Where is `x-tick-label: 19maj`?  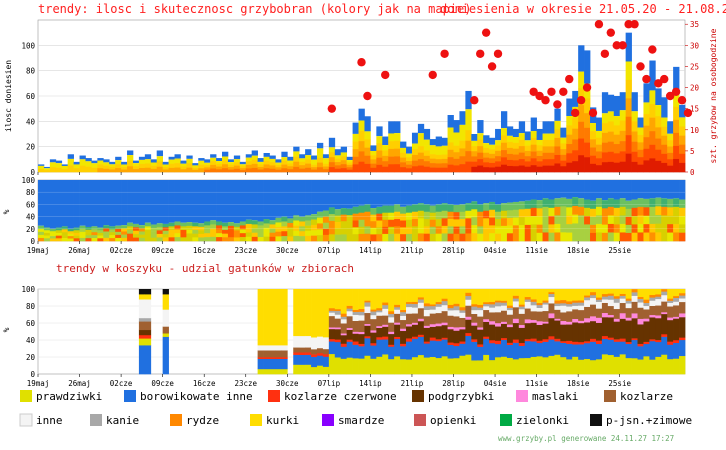
x-tick-label: 19maj is located at coordinates (38, 383).